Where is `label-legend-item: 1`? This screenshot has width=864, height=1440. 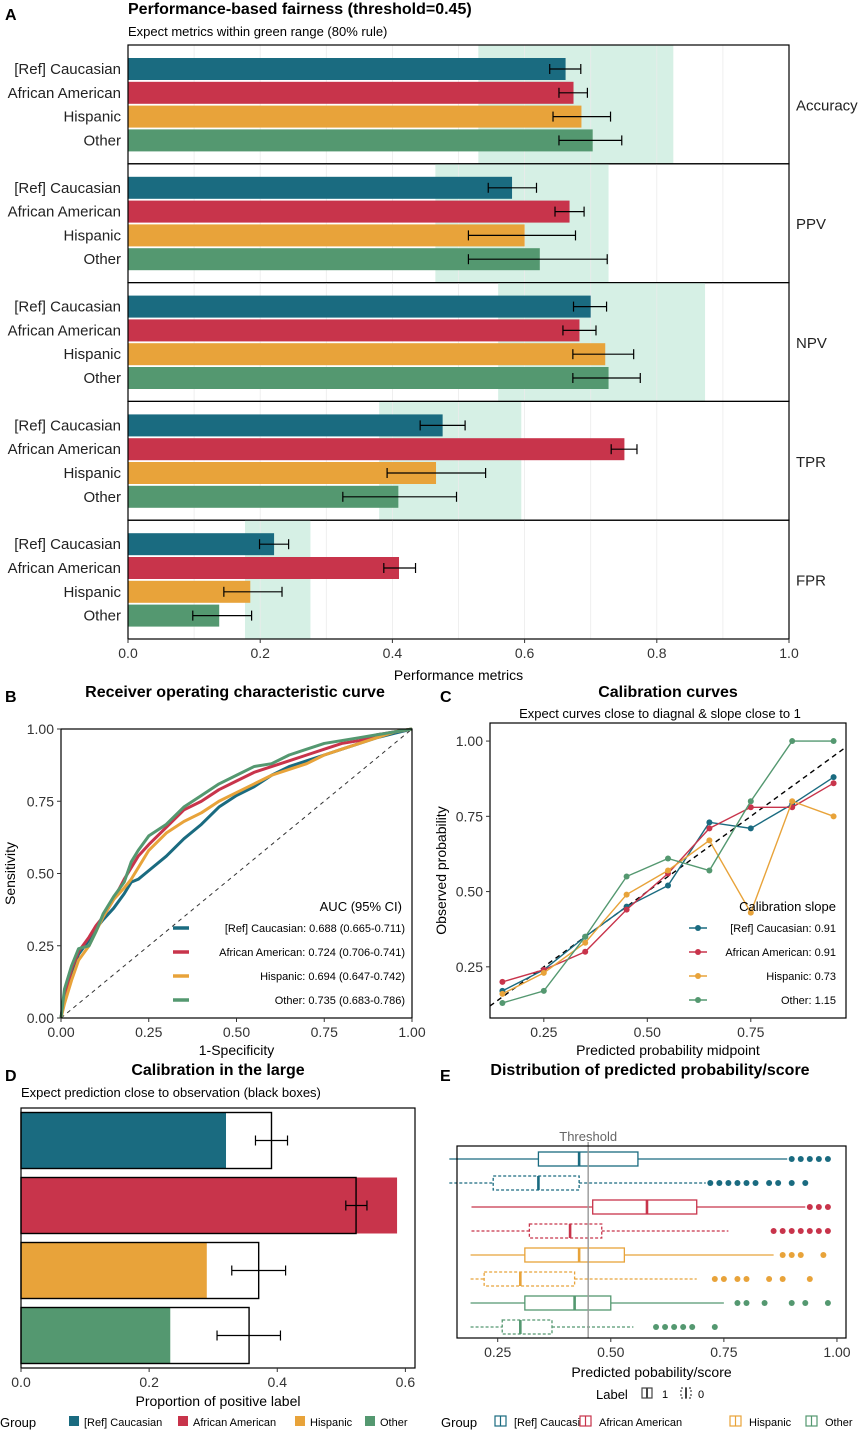
label-legend-item: 1 is located at coordinates (665, 1395).